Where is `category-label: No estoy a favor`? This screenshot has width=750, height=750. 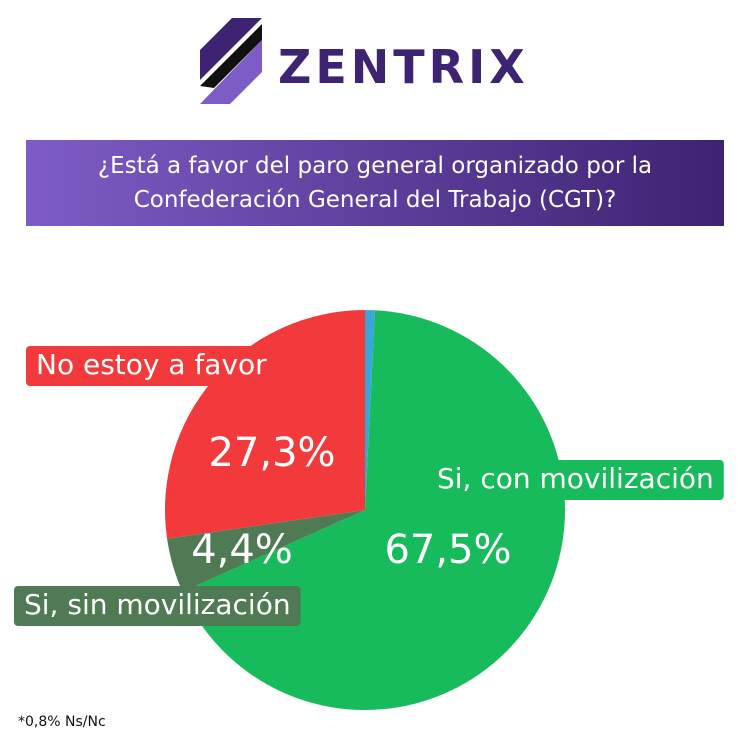 category-label: No estoy a favor is located at coordinates (151, 364).